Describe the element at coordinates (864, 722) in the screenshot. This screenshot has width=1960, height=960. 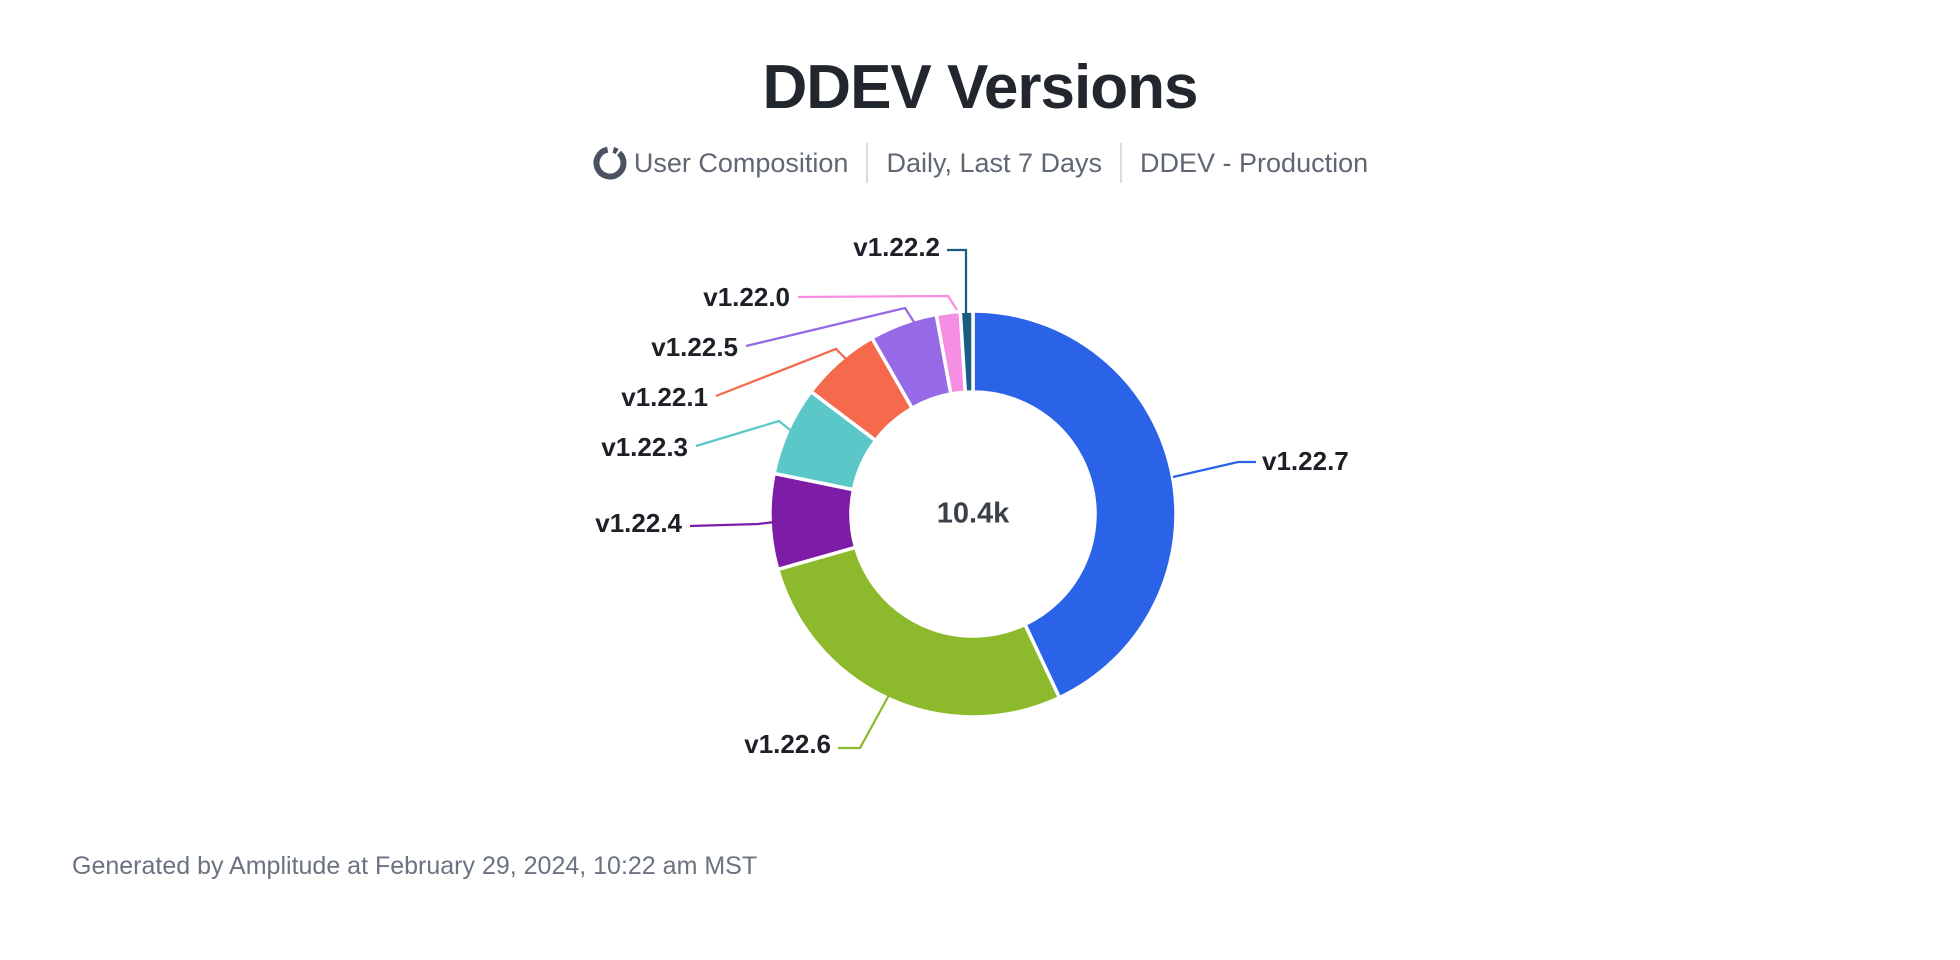
I see `slice-connector-v1.22.6` at that location.